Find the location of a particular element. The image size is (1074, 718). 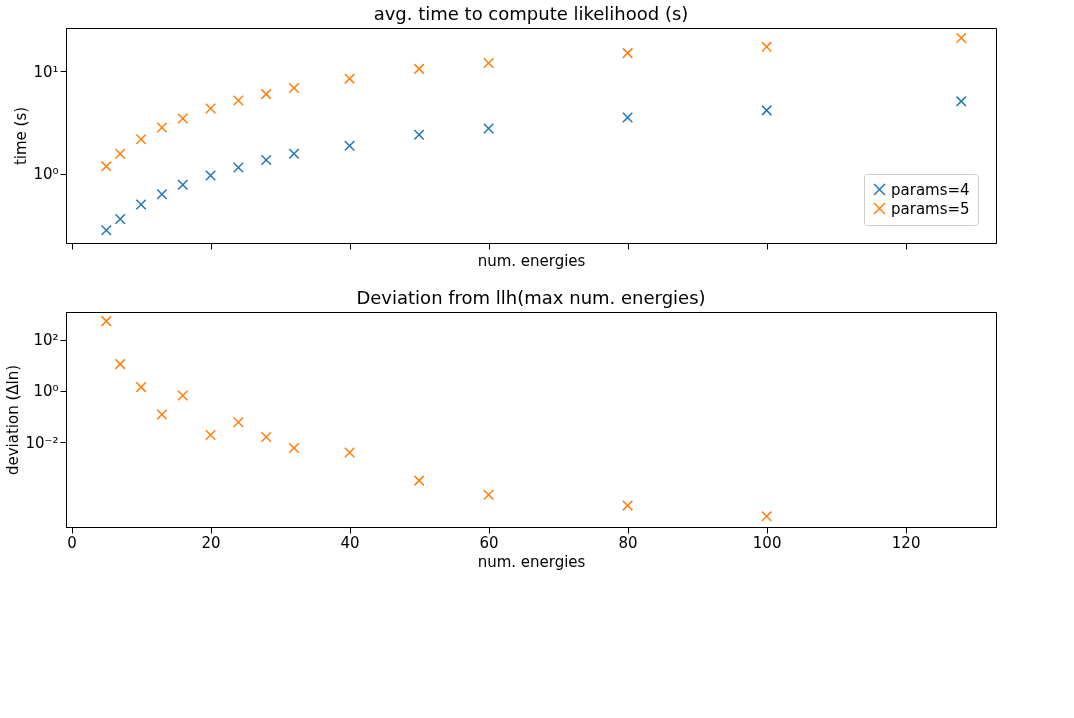

x-tick-label: 60 is located at coordinates (489, 542).